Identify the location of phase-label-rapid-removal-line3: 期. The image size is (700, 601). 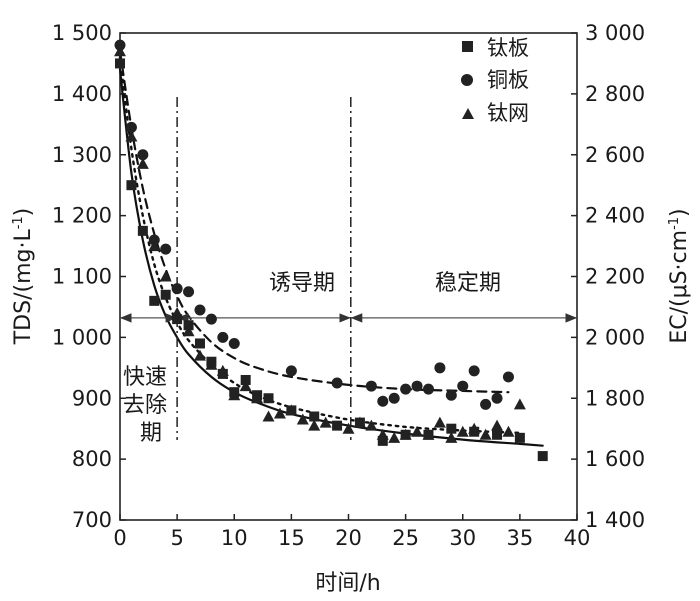
(151, 433).